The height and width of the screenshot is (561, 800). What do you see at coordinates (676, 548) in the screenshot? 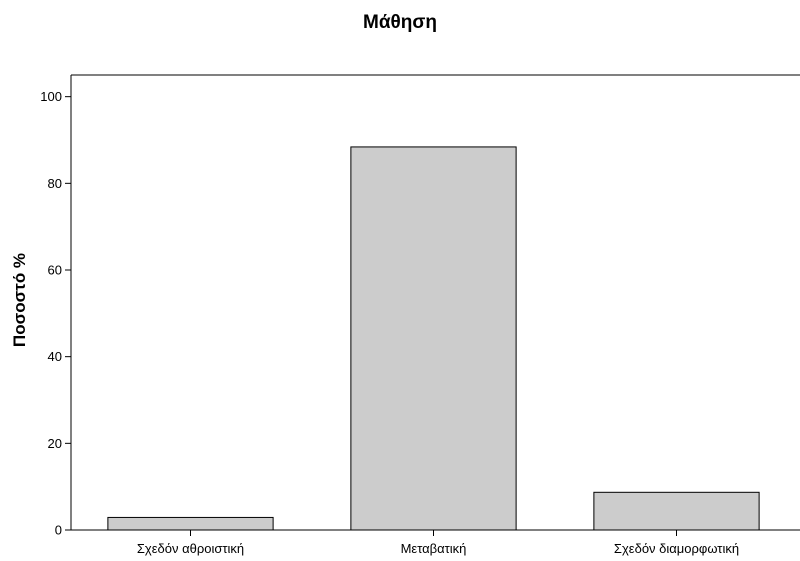
I see `x-tick-label: Σχεδόν διαμορφωτική` at bounding box center [676, 548].